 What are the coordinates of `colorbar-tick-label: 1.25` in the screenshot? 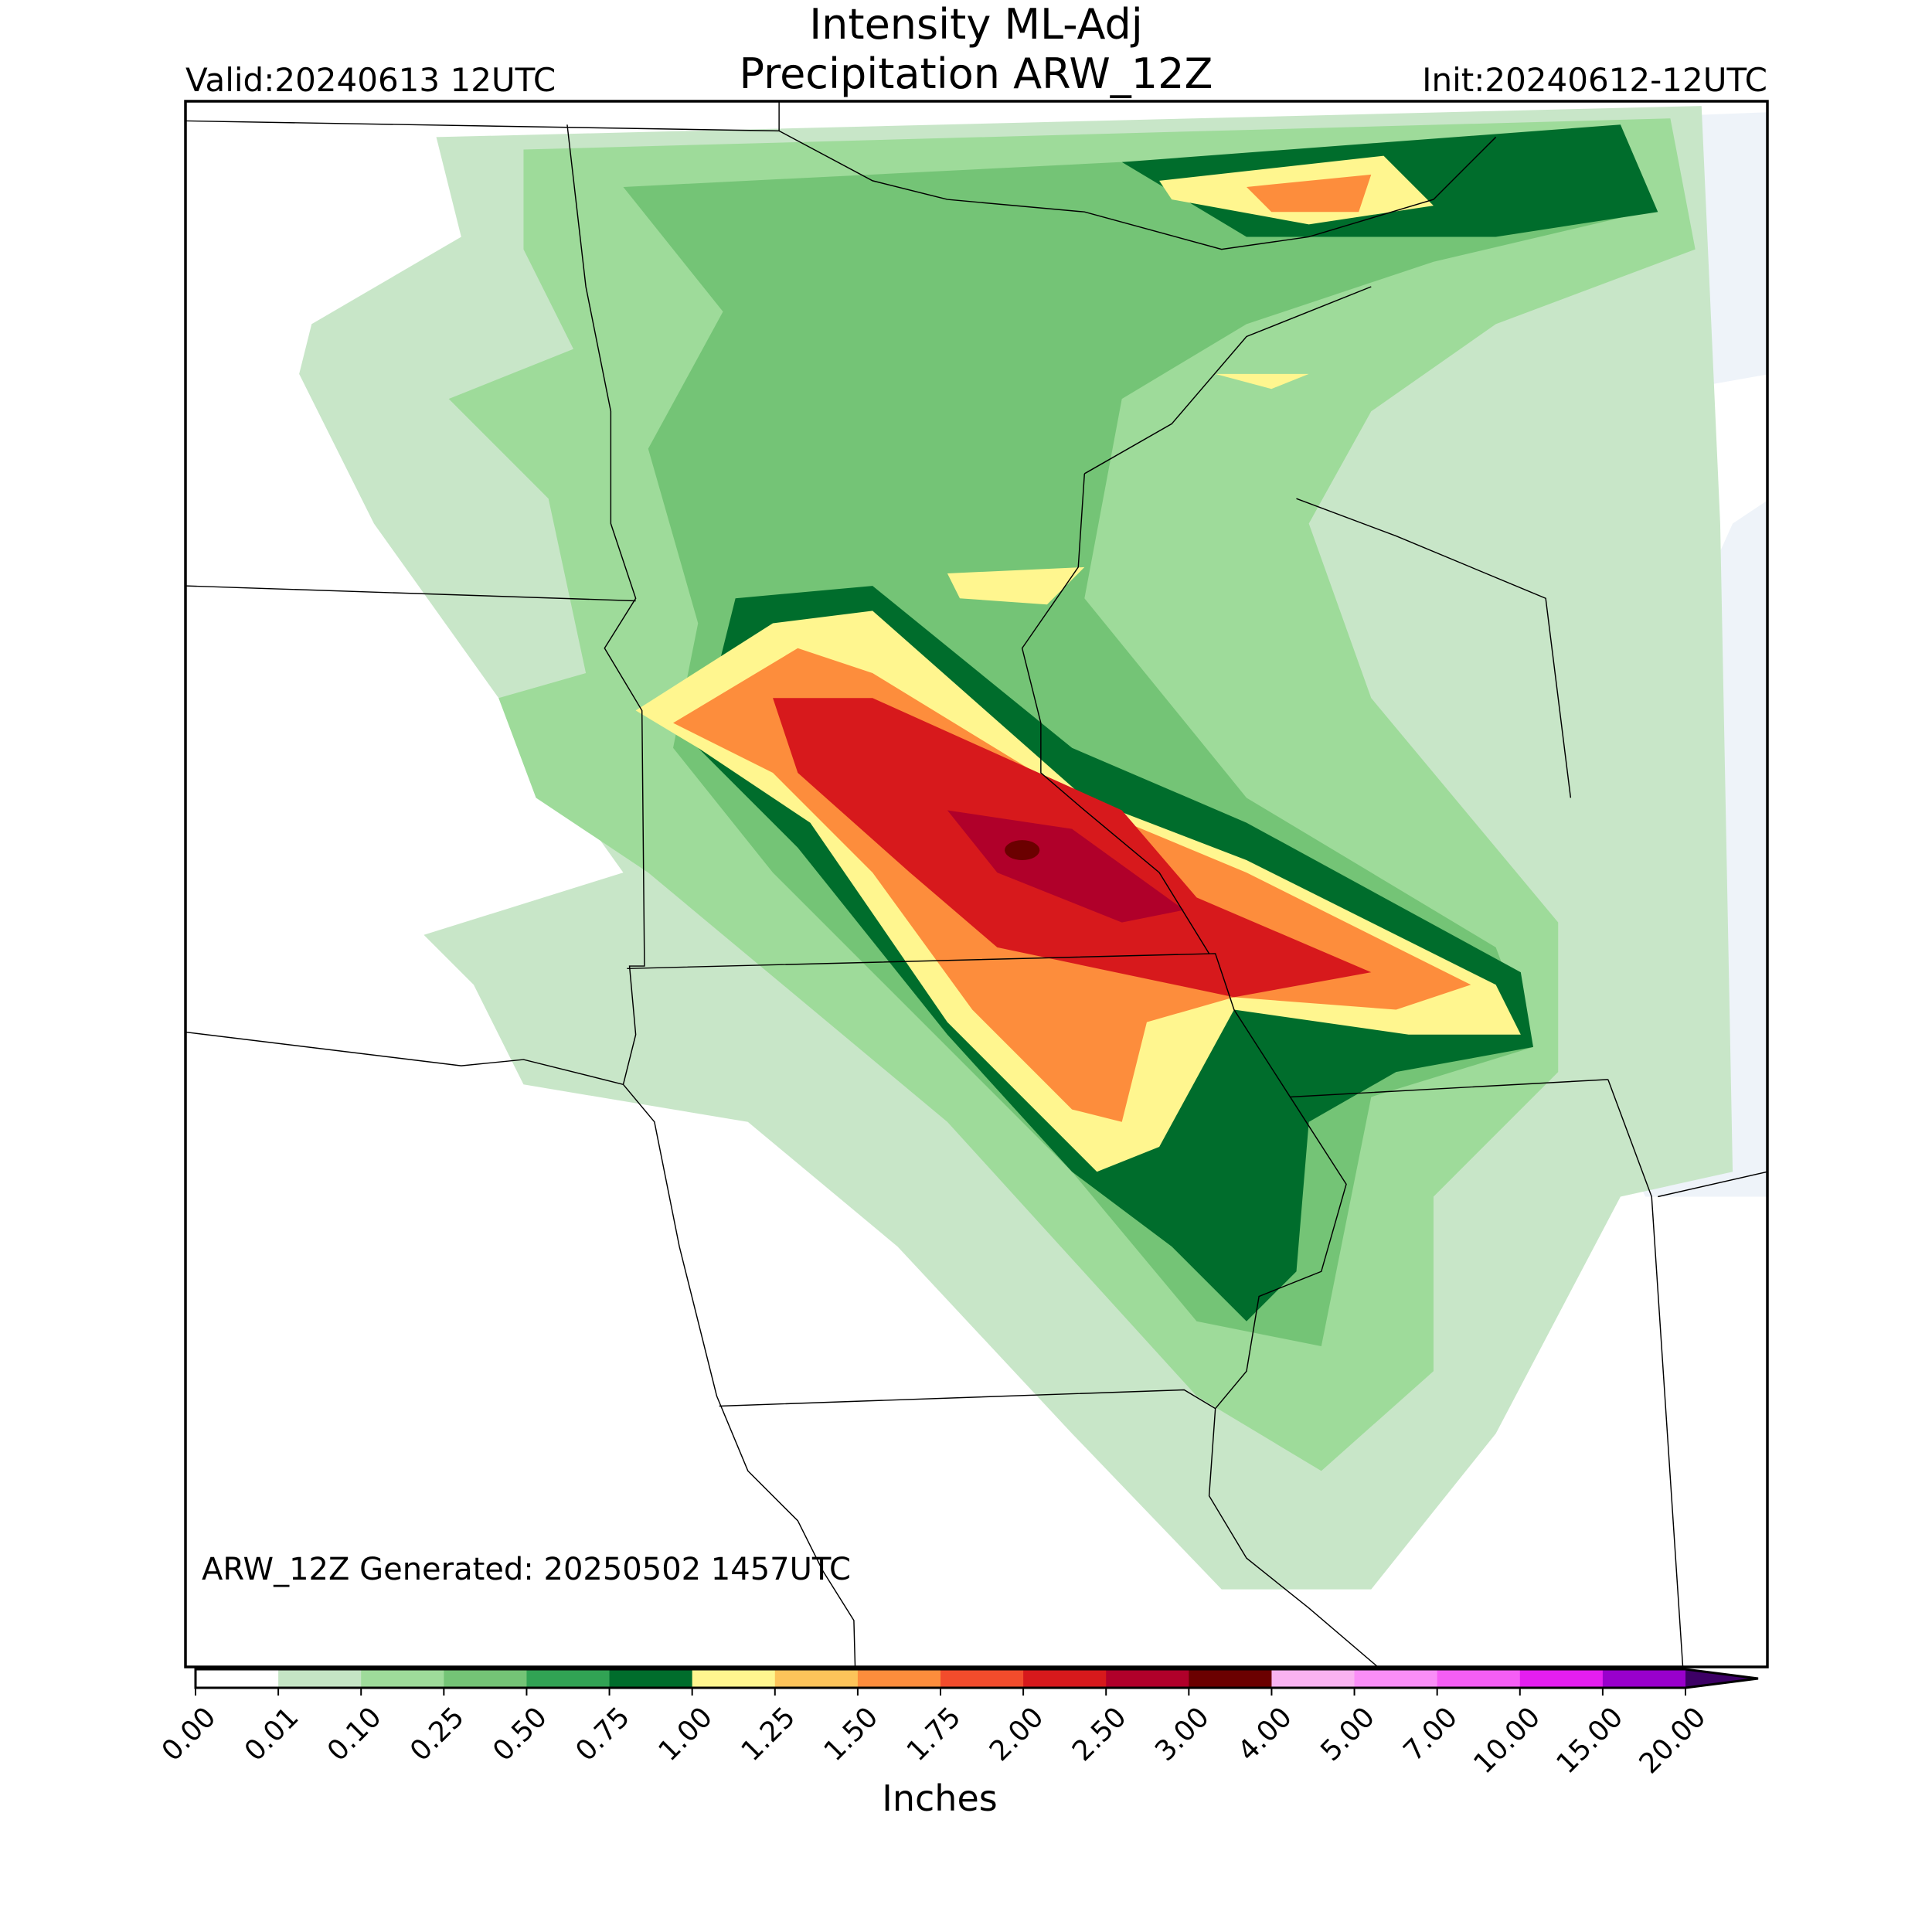 It's located at (769, 1734).